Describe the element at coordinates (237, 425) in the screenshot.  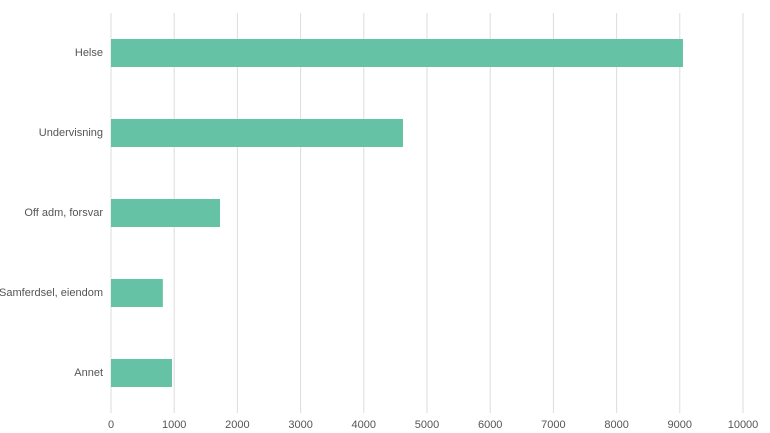
I see `x-tick-label: 2000` at that location.